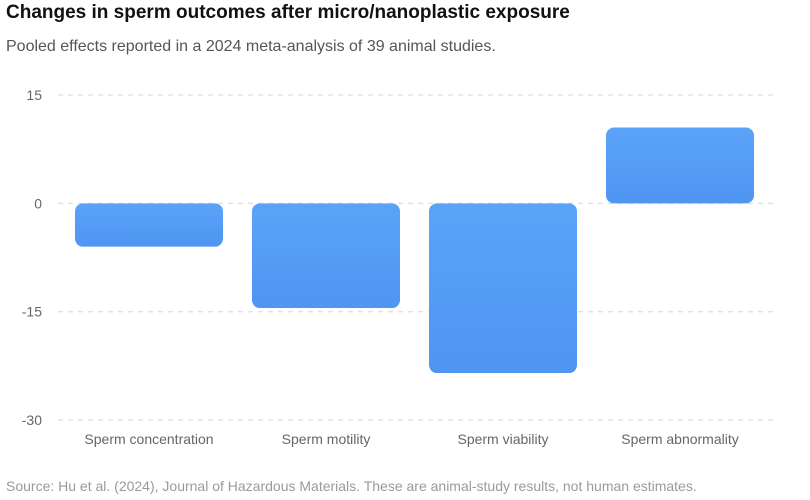  Describe the element at coordinates (502, 439) in the screenshot. I see `x-tick-label: Sperm viability` at that location.